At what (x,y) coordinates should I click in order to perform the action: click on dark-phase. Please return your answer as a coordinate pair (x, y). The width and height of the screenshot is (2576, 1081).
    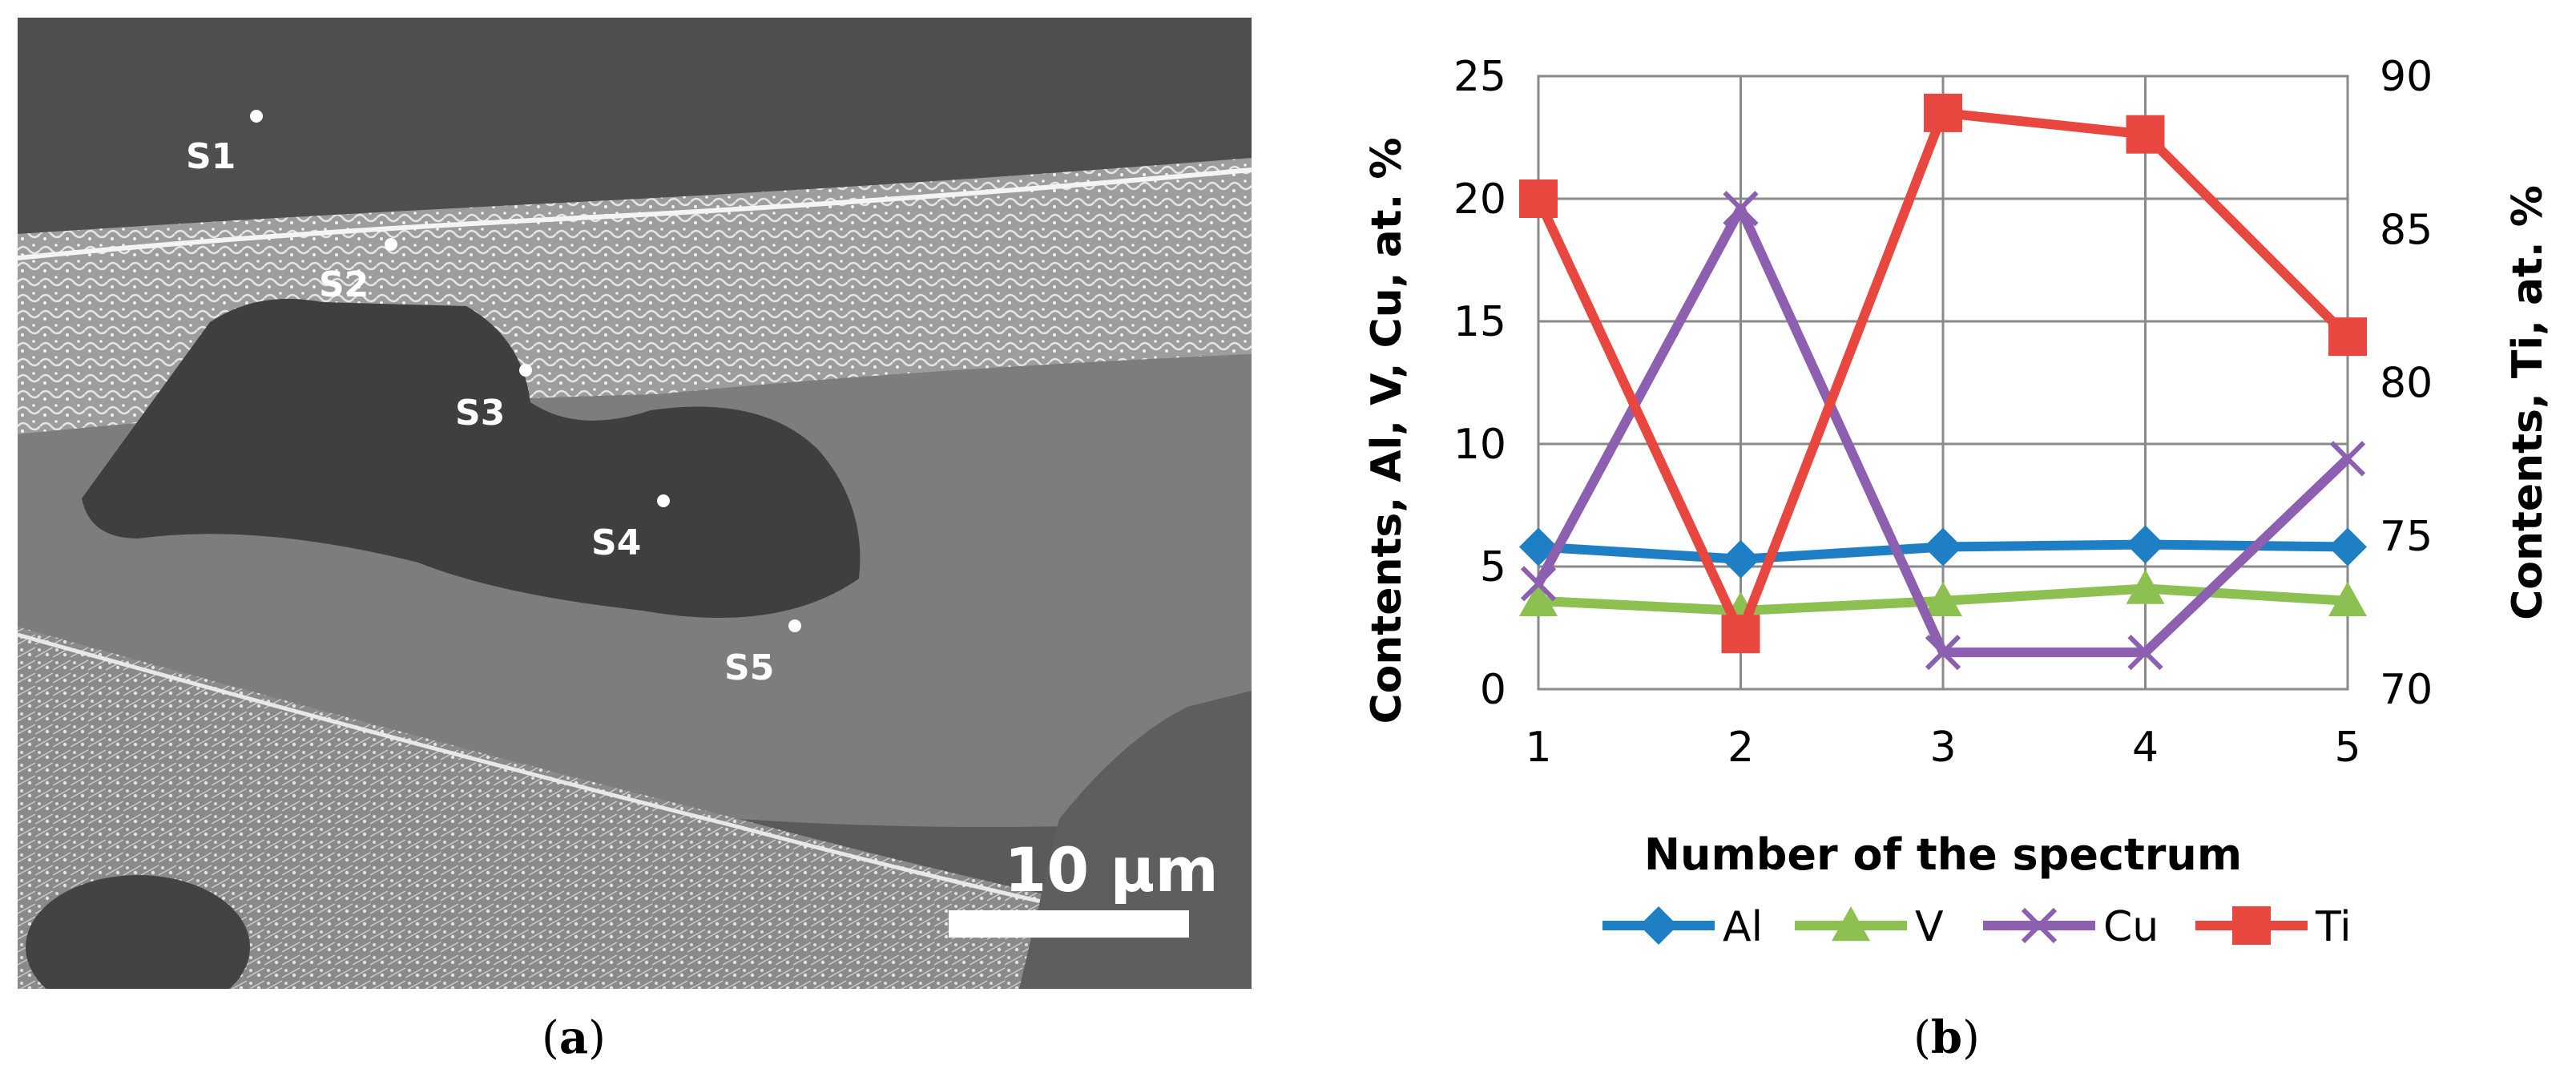
    Looking at the image, I should click on (471, 458).